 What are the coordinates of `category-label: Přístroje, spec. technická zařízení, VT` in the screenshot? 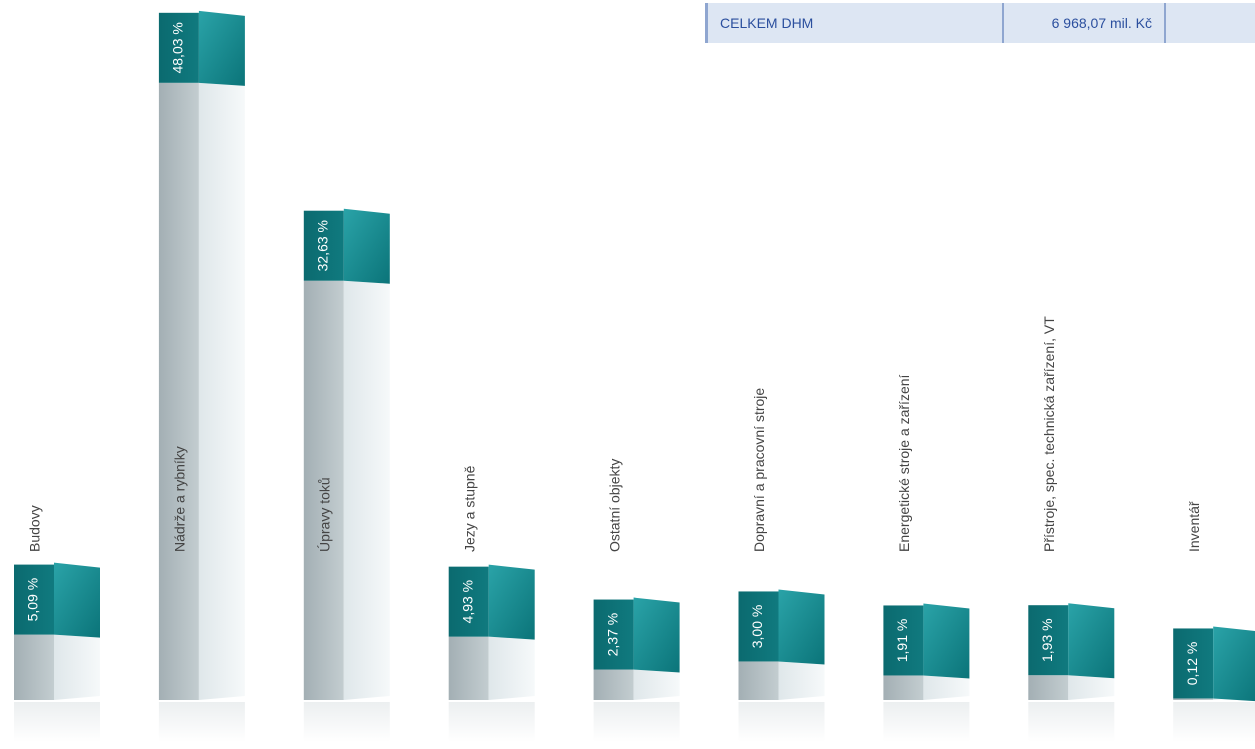 It's located at (1049, 434).